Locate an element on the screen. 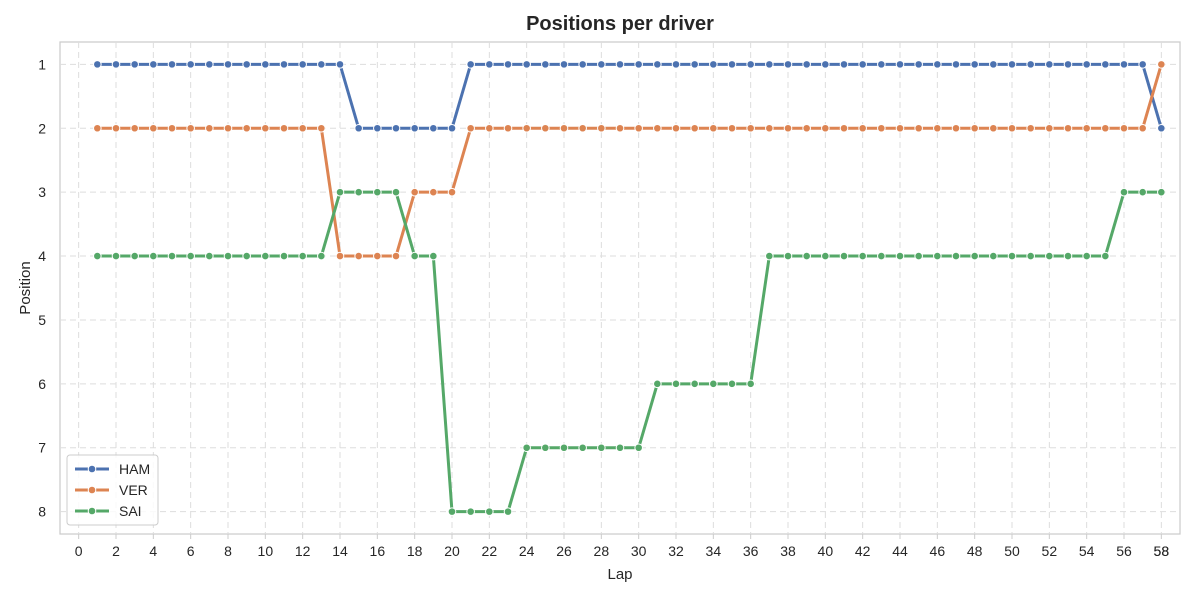  x-tick-label: 20 is located at coordinates (452, 551).